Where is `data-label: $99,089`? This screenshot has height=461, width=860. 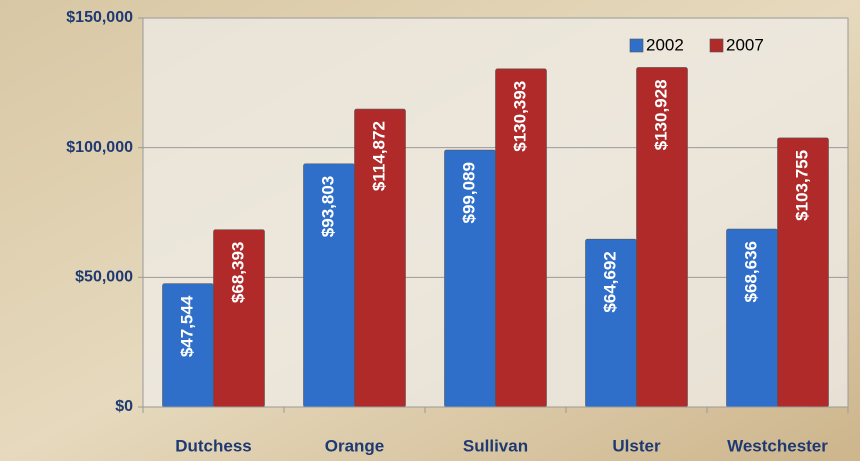
data-label: $99,089 is located at coordinates (468, 192).